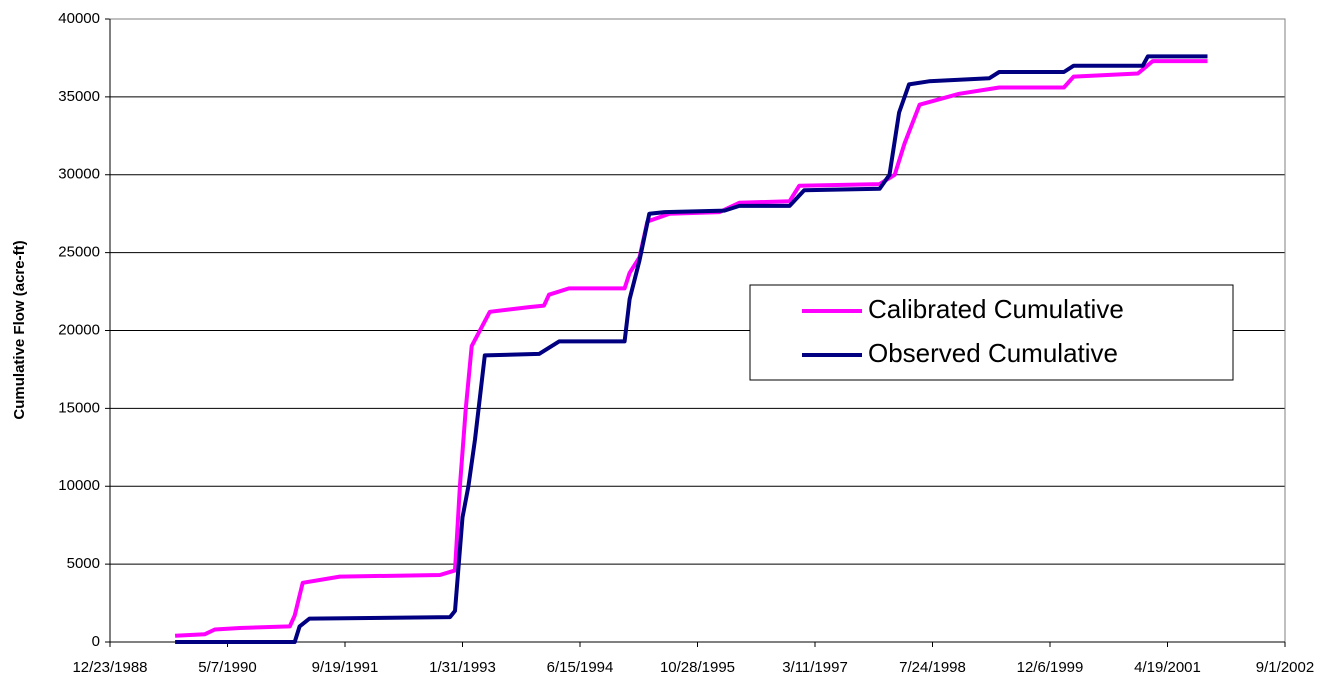  Describe the element at coordinates (79, 407) in the screenshot. I see `y-tick-label: 15000` at that location.